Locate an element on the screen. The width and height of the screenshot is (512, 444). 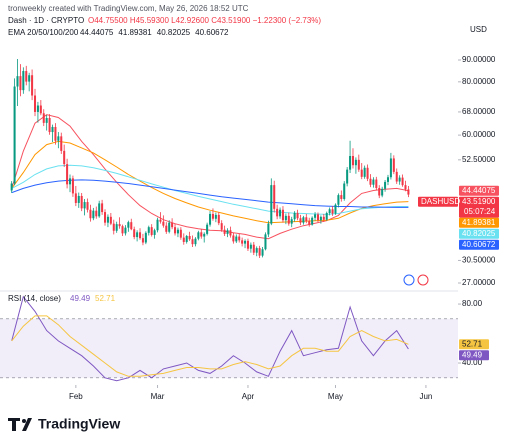
ema-value: 40.60672 is located at coordinates (212, 32).